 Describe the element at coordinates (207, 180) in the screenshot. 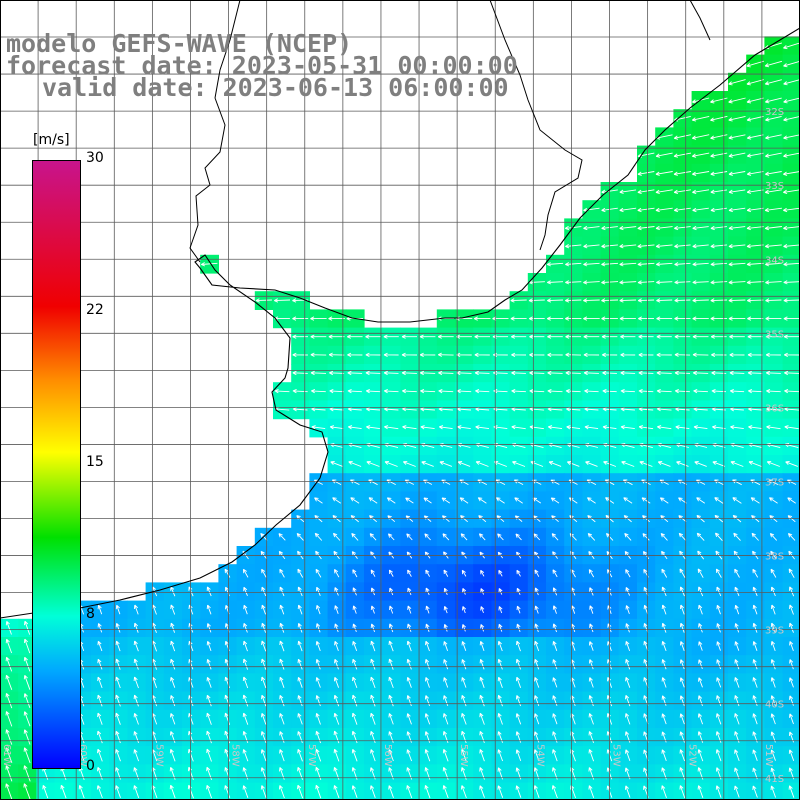

I see `border-line` at that location.